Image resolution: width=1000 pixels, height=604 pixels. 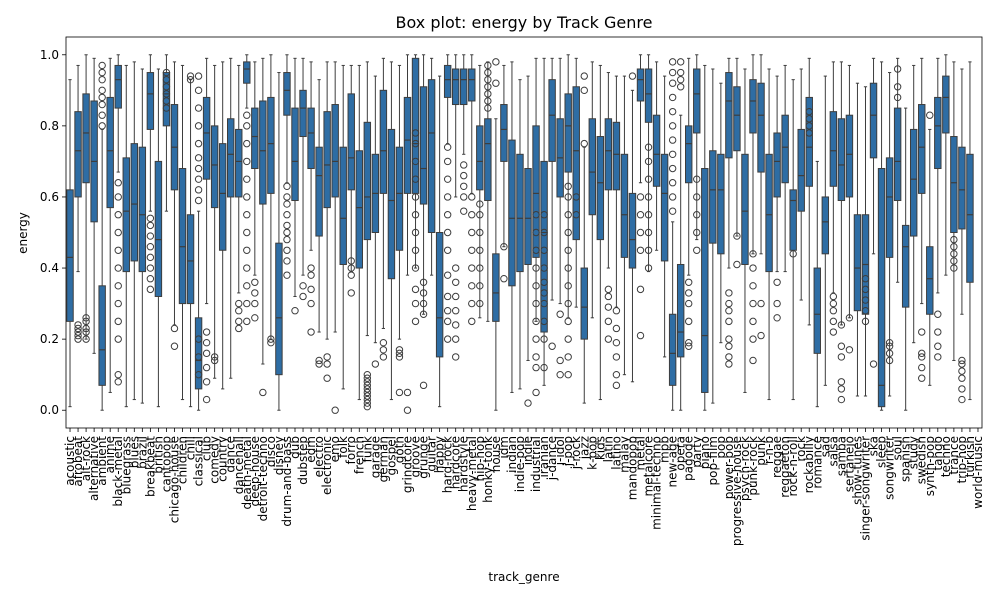 What do you see at coordinates (817, 462) in the screenshot?
I see `x-tick-label: romance` at bounding box center [817, 462].